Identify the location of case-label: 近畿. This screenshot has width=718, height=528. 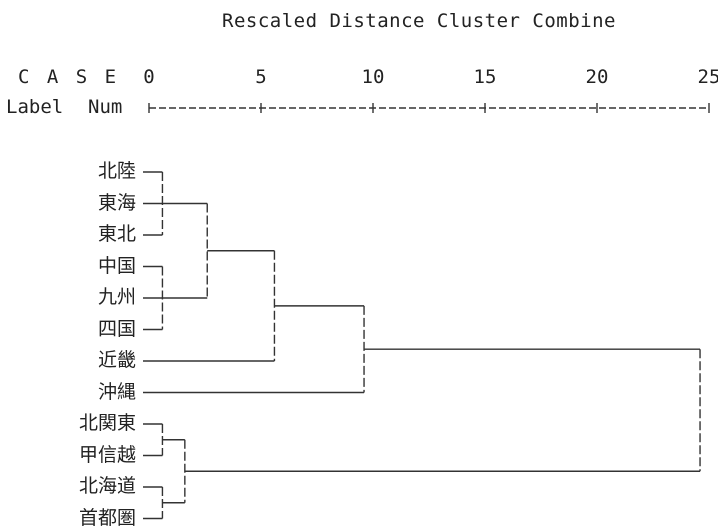
(116, 359).